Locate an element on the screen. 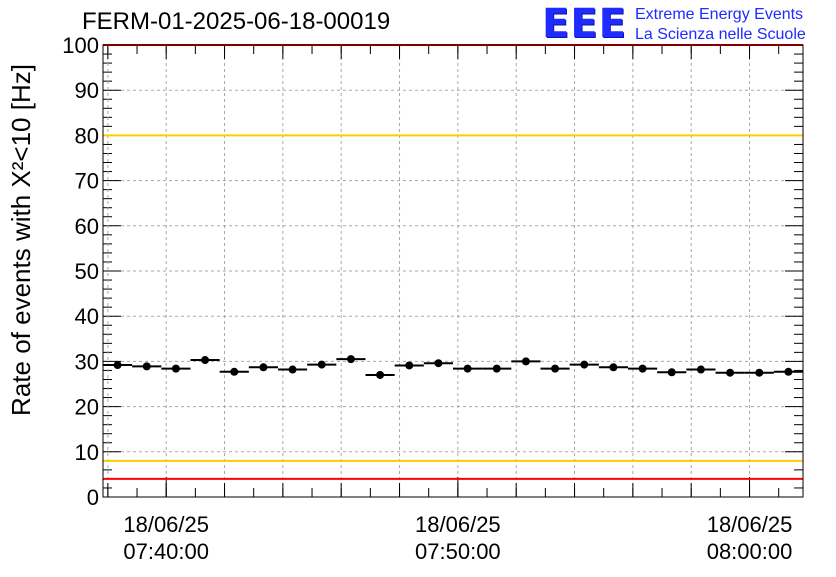 The height and width of the screenshot is (577, 836). y-tick-label: 30 is located at coordinates (87, 361).